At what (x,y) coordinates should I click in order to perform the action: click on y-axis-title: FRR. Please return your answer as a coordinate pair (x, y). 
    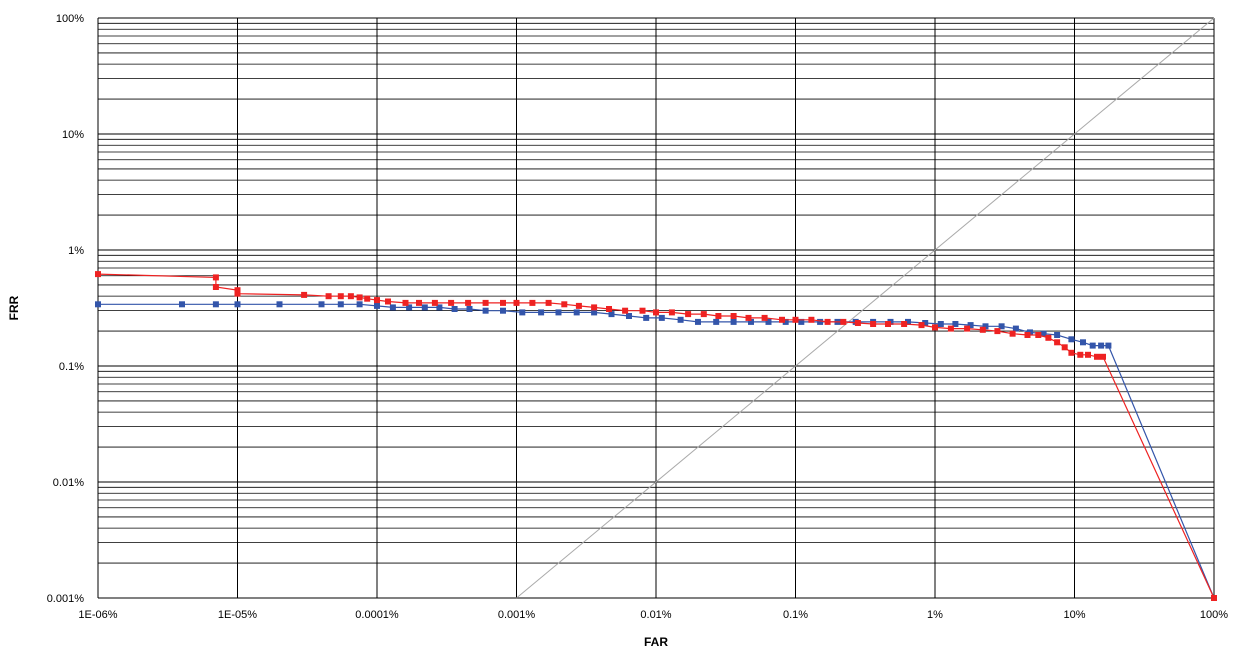
    Looking at the image, I should click on (14, 307).